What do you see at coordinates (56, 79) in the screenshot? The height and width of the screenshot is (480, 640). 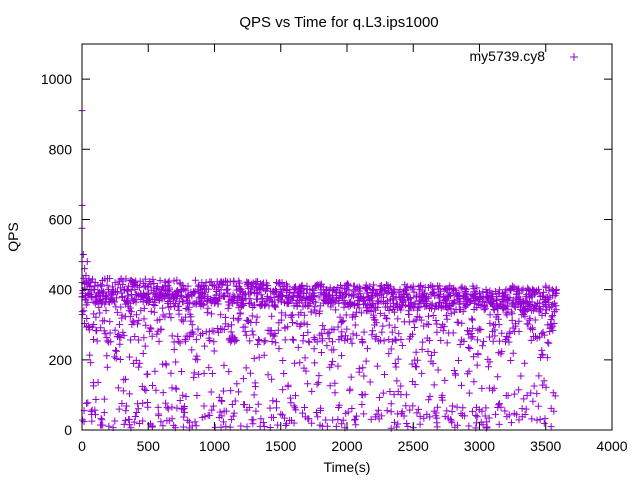 I see `y-tick-label: 1000` at bounding box center [56, 79].